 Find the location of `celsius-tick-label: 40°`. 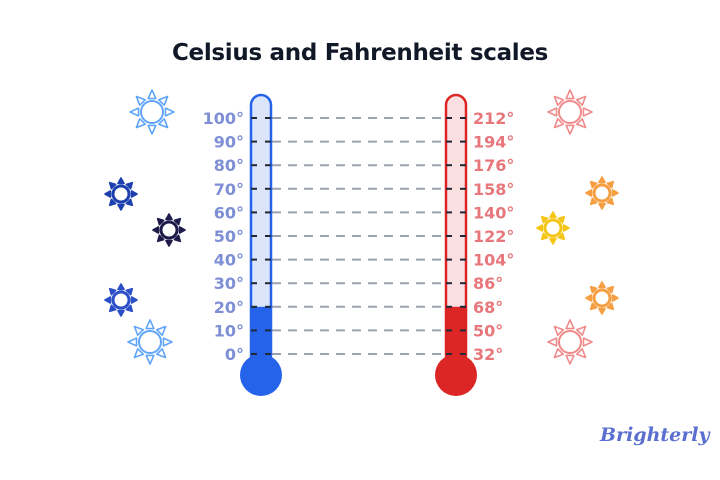

celsius-tick-label: 40° is located at coordinates (229, 260).